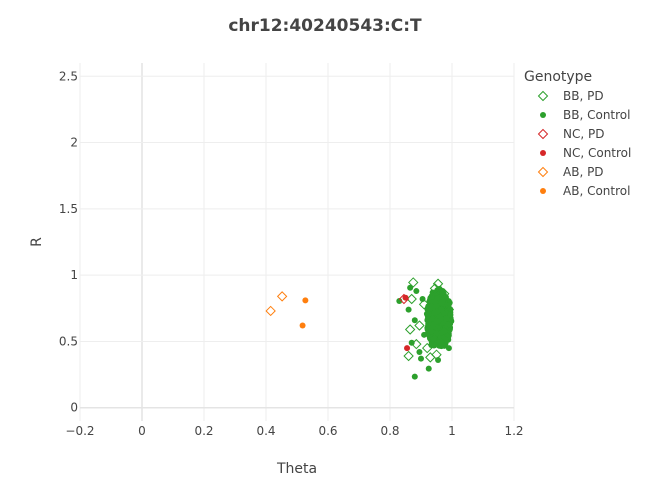 Image resolution: width=650 pixels, height=497 pixels. Describe the element at coordinates (583, 96) in the screenshot. I see `legend-item-label: BB, PD` at that location.